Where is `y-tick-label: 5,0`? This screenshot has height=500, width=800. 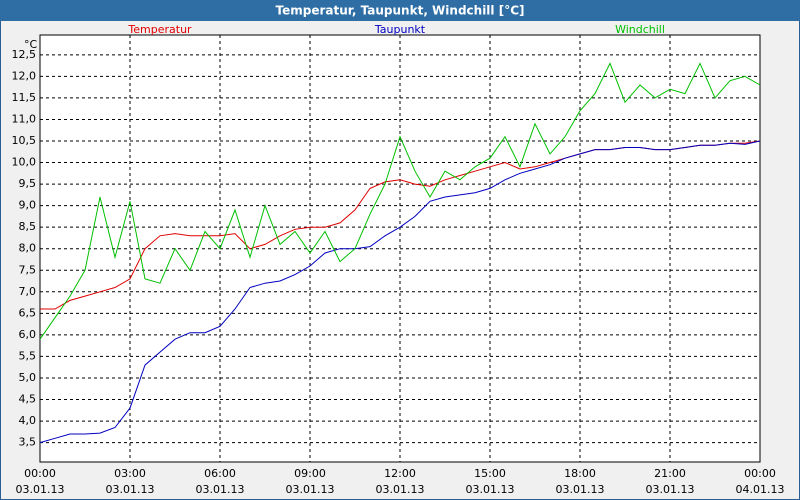 y-tick-label: 5,0 is located at coordinates (28, 377).